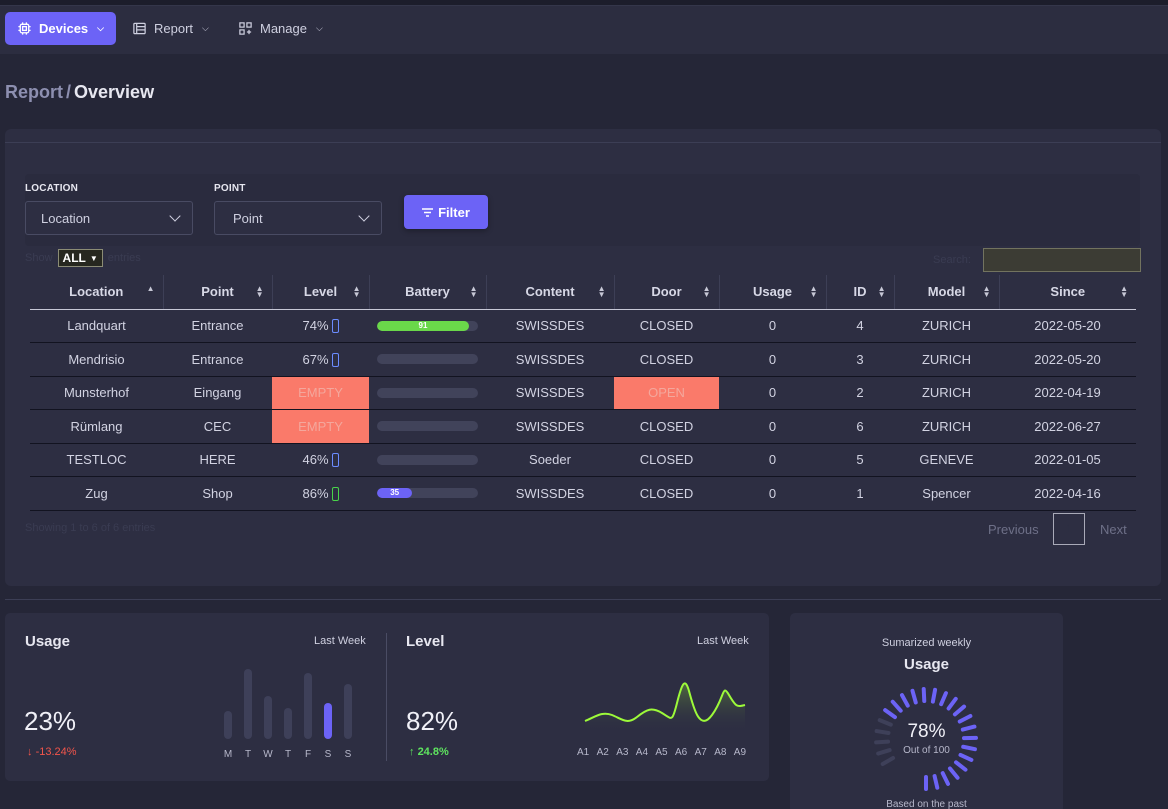 This screenshot has height=809, width=1168. Describe the element at coordinates (124, 258) in the screenshot. I see `show-suffix: entries` at that location.